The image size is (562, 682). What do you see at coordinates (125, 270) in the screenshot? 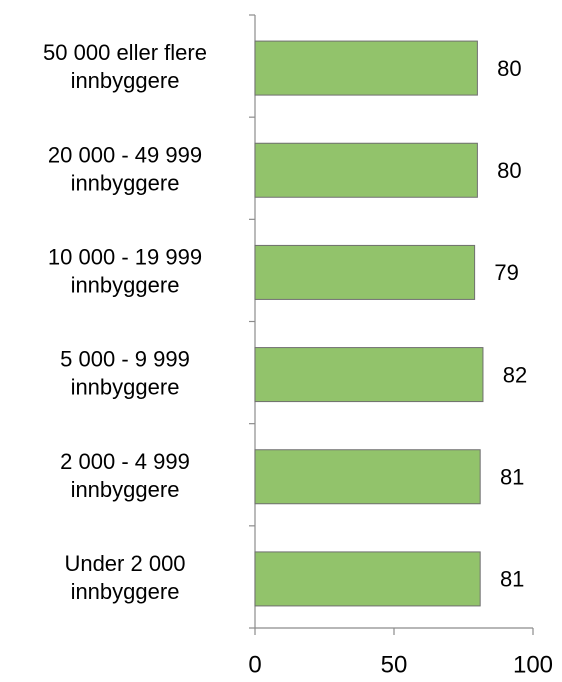
I see `y-tick-label: 10 000 - 19 999 innbyggere` at bounding box center [125, 270].